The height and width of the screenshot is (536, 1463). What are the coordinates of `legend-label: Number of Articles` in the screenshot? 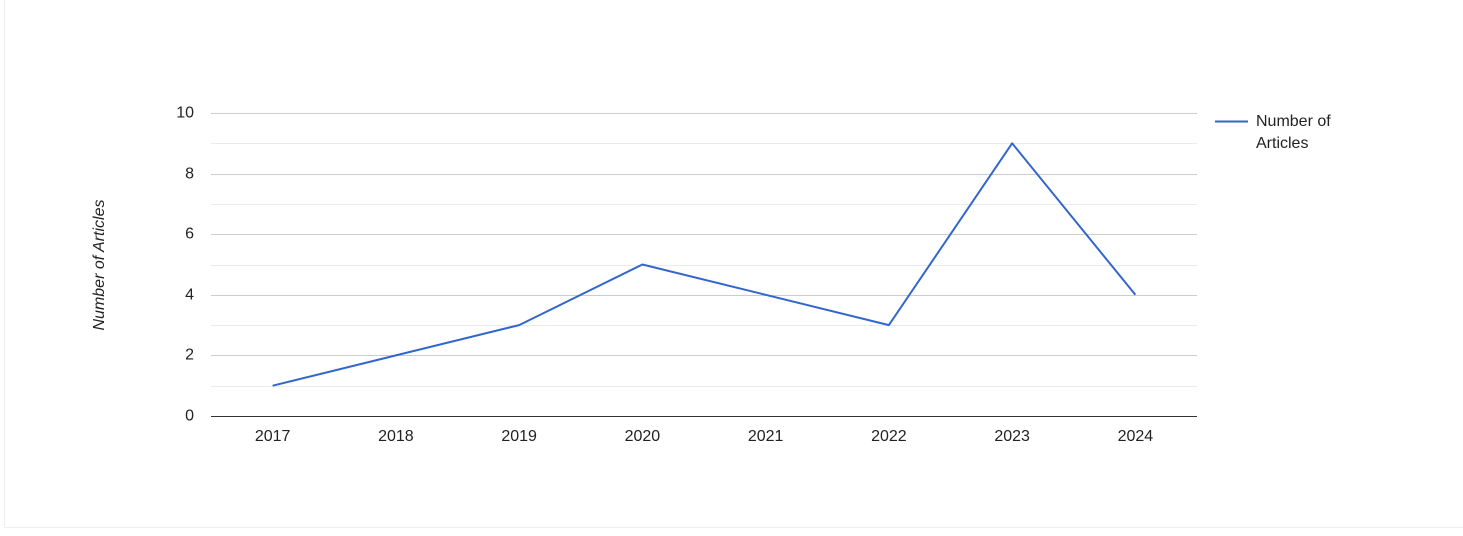 It's located at (1293, 132).